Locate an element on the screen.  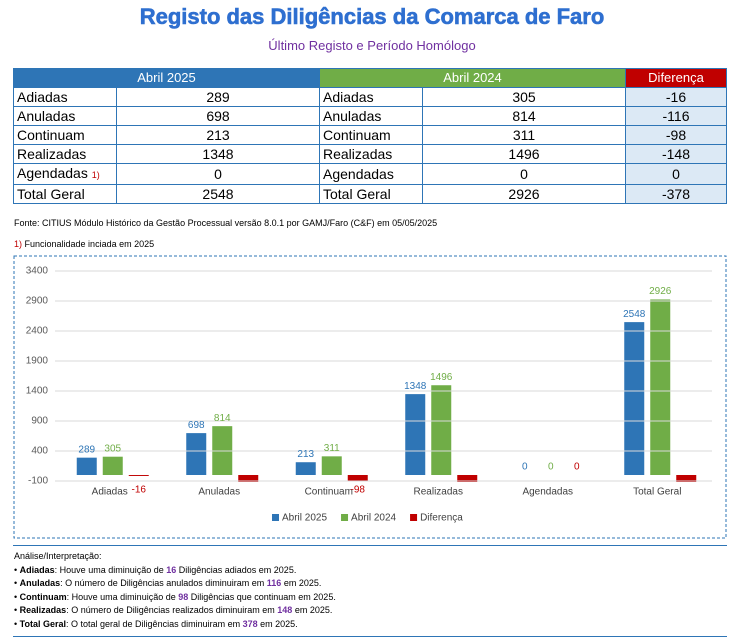
table-cell: -378 is located at coordinates (676, 194).